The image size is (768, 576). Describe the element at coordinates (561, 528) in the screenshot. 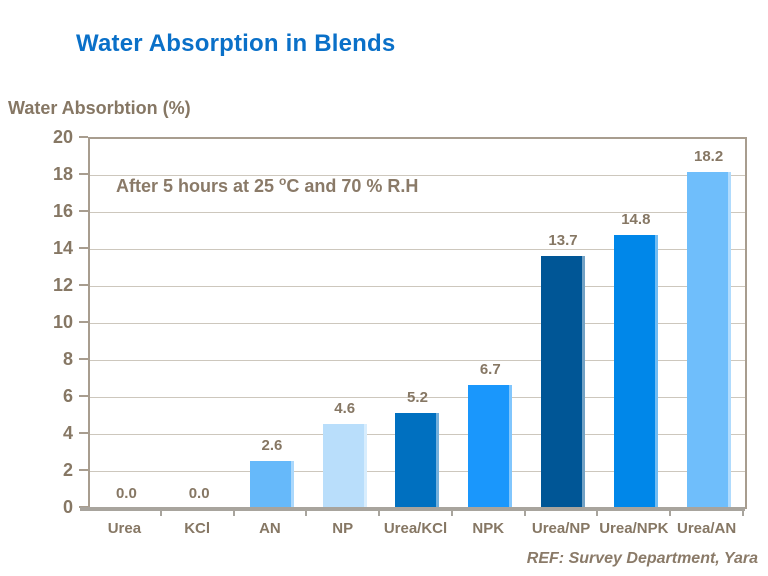

I see `x-tick-label-Urea/NP: Urea/NP` at that location.